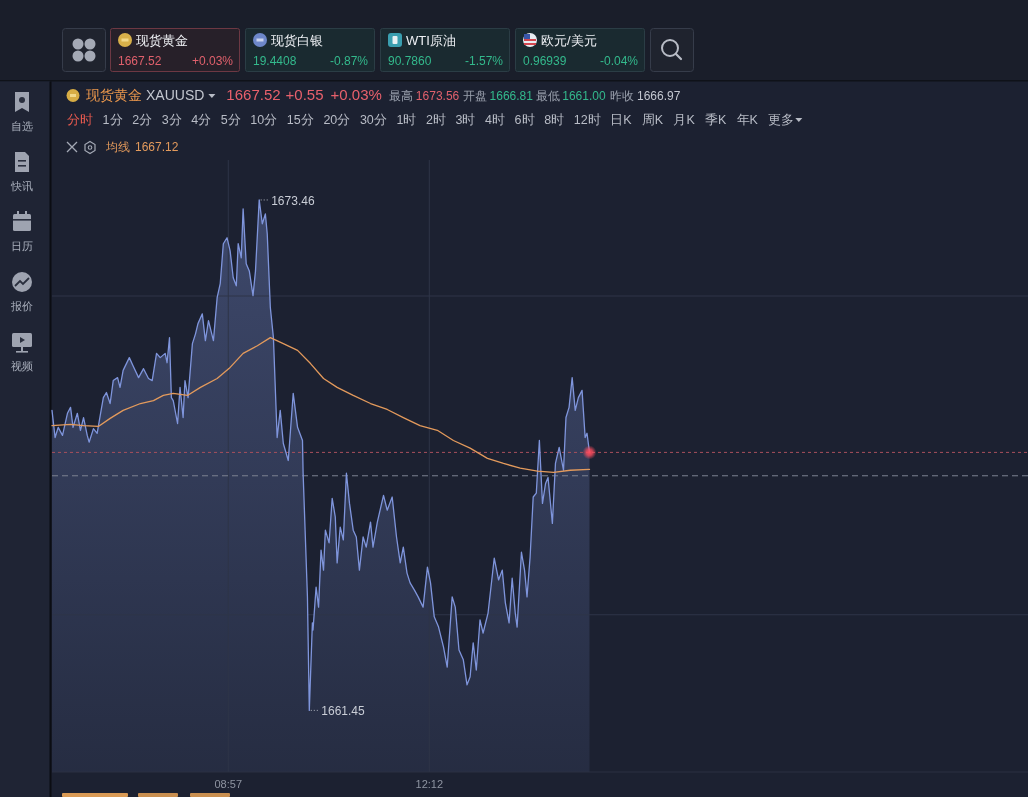  I want to click on text: 19.4408, so click(275, 60).